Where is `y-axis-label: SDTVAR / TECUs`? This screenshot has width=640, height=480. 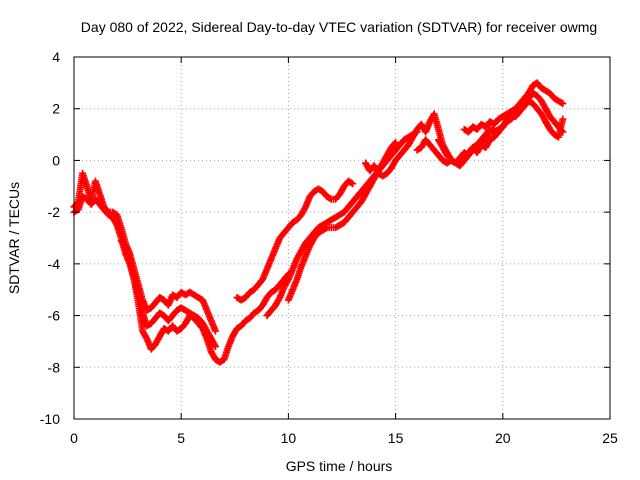
y-axis-label: SDTVAR / TECUs is located at coordinates (14, 238).